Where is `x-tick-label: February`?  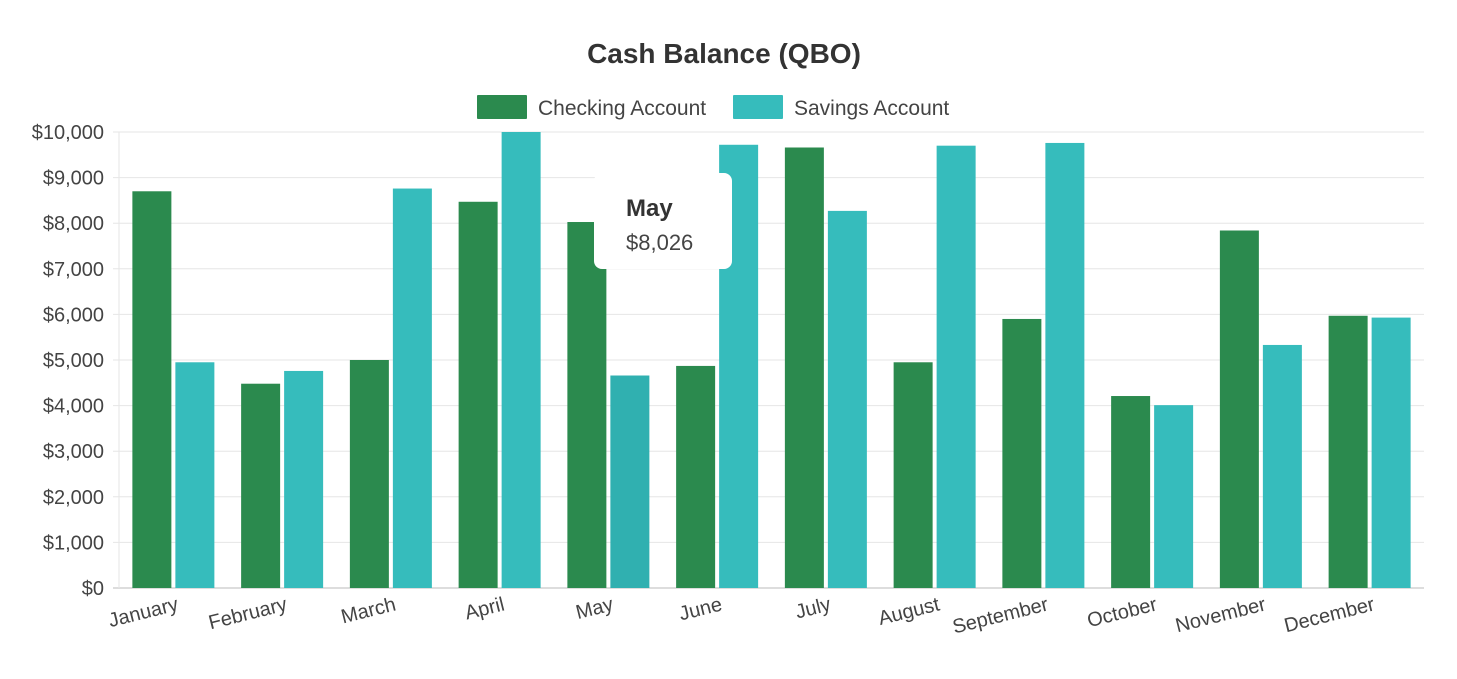
x-tick-label: February is located at coordinates (247, 614).